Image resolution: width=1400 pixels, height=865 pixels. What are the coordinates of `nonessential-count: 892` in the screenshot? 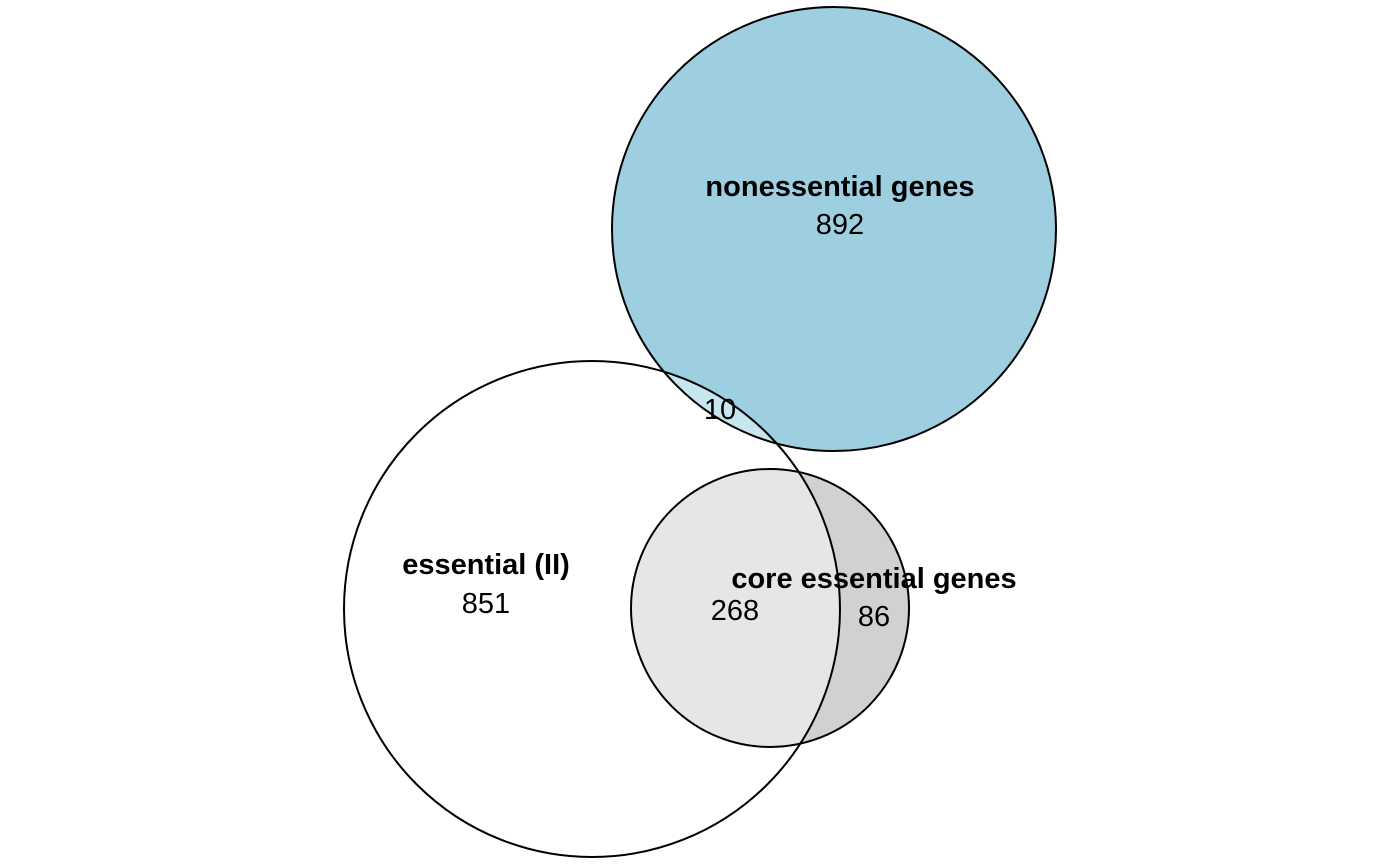 It's located at (840, 225).